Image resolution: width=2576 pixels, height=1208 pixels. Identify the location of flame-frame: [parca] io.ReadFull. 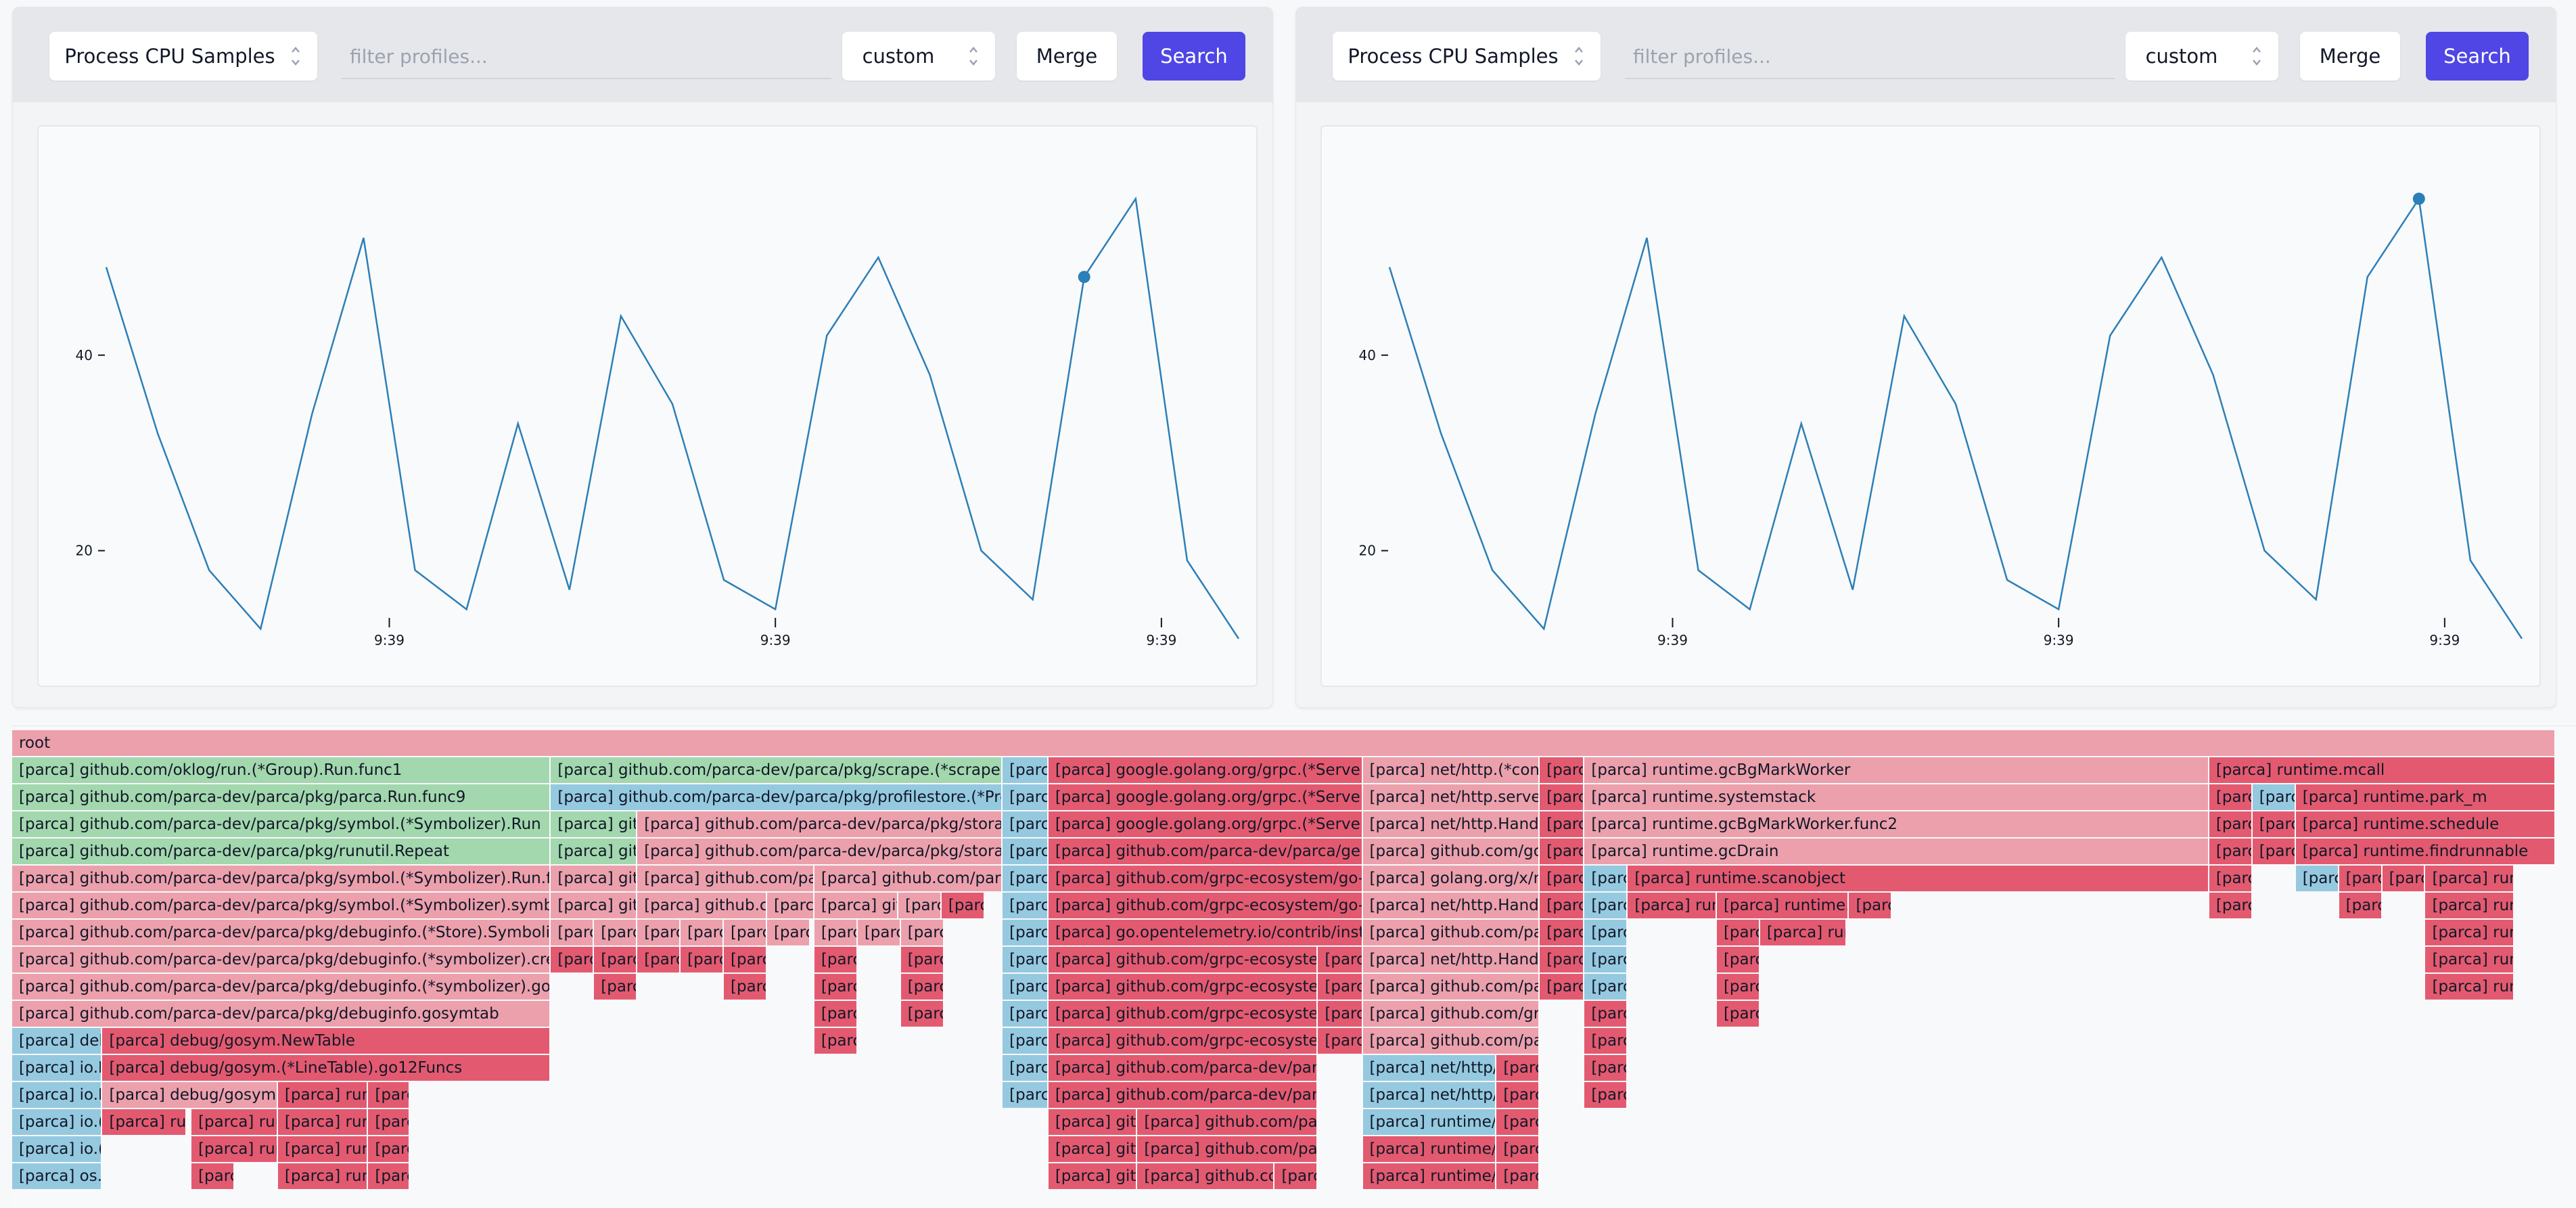
(57, 1068).